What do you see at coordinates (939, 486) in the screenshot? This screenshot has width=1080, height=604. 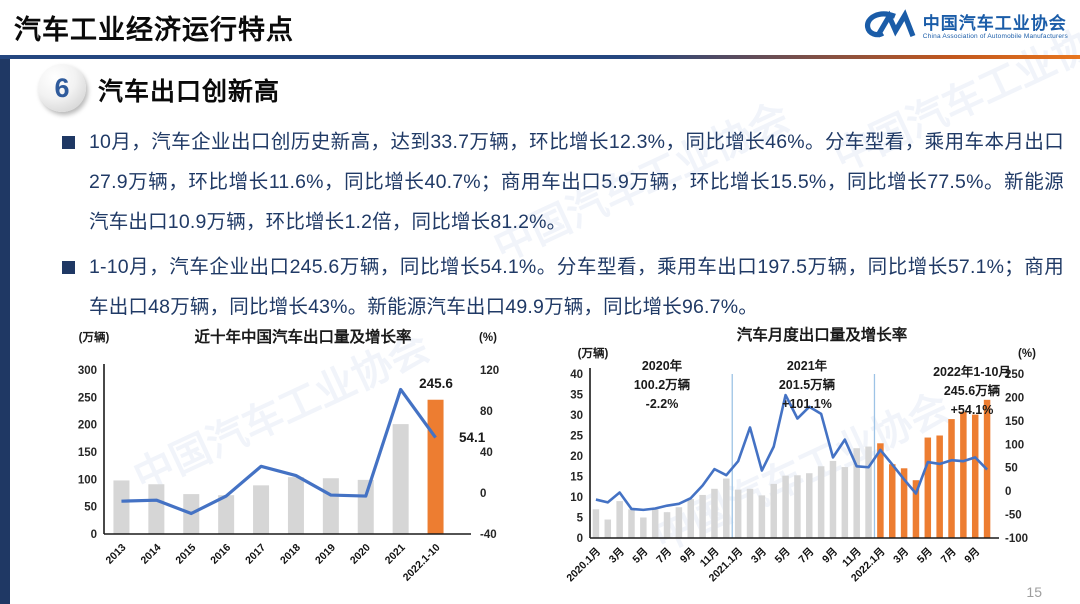 I see `bar-6月` at bounding box center [939, 486].